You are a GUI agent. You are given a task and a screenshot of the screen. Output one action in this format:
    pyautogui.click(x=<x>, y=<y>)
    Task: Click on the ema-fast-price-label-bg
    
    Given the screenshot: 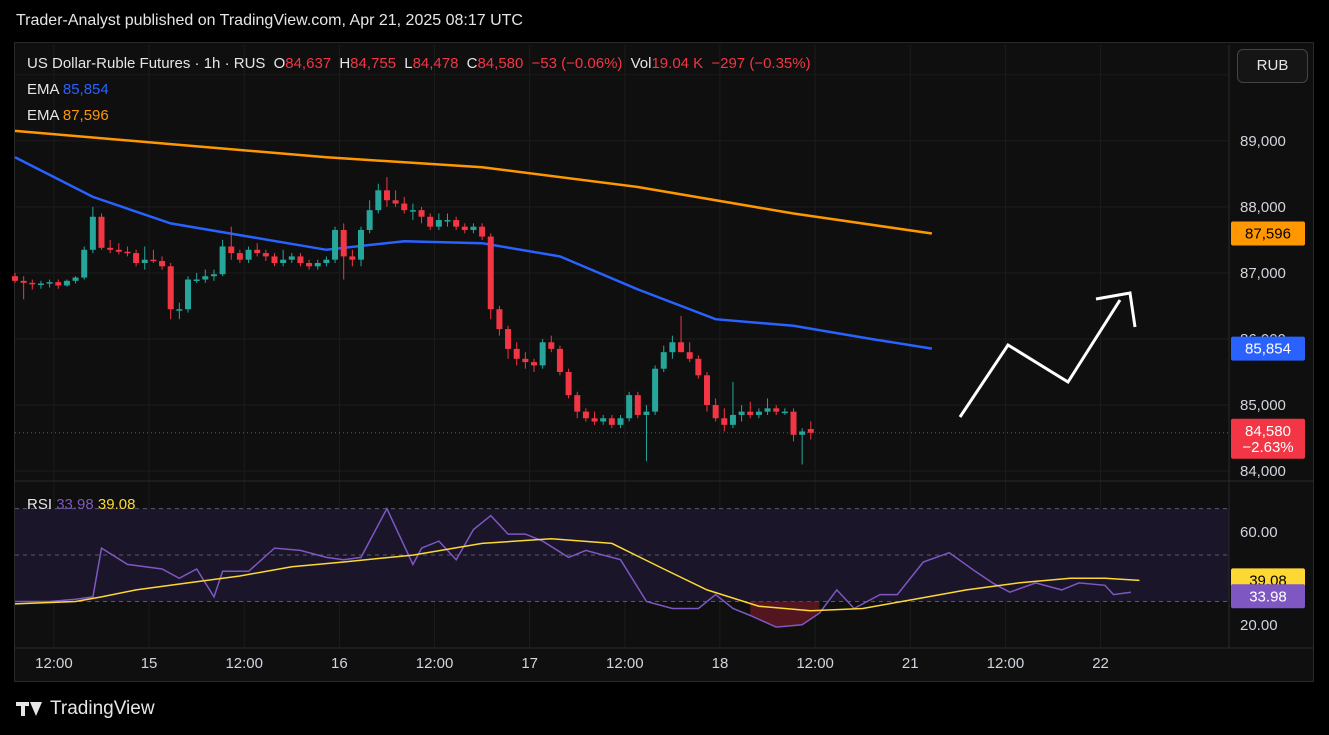 What is the action you would take?
    pyautogui.click(x=1268, y=348)
    